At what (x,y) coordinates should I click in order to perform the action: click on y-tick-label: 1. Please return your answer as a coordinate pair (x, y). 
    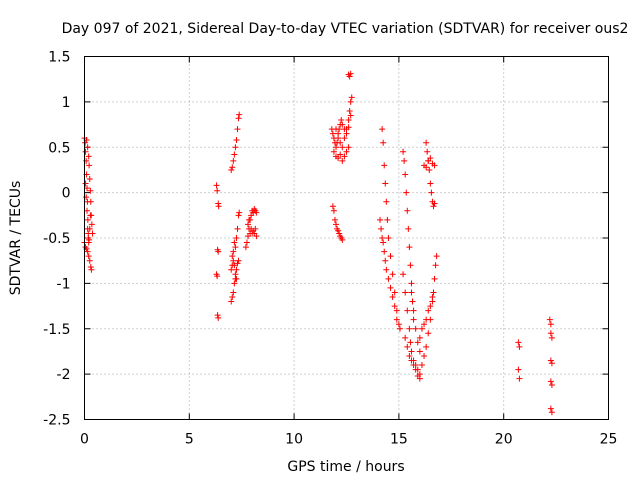
    Looking at the image, I should click on (66, 103).